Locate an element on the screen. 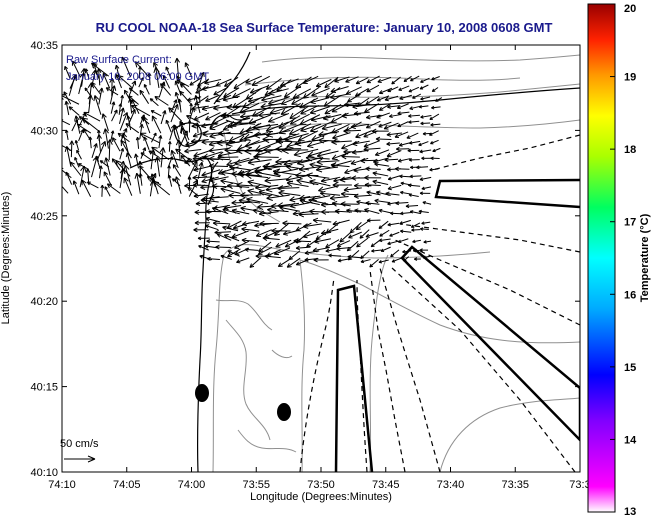 Image resolution: width=651 pixels, height=518 pixels. colorbar-tick-label: 16 is located at coordinates (630, 295).